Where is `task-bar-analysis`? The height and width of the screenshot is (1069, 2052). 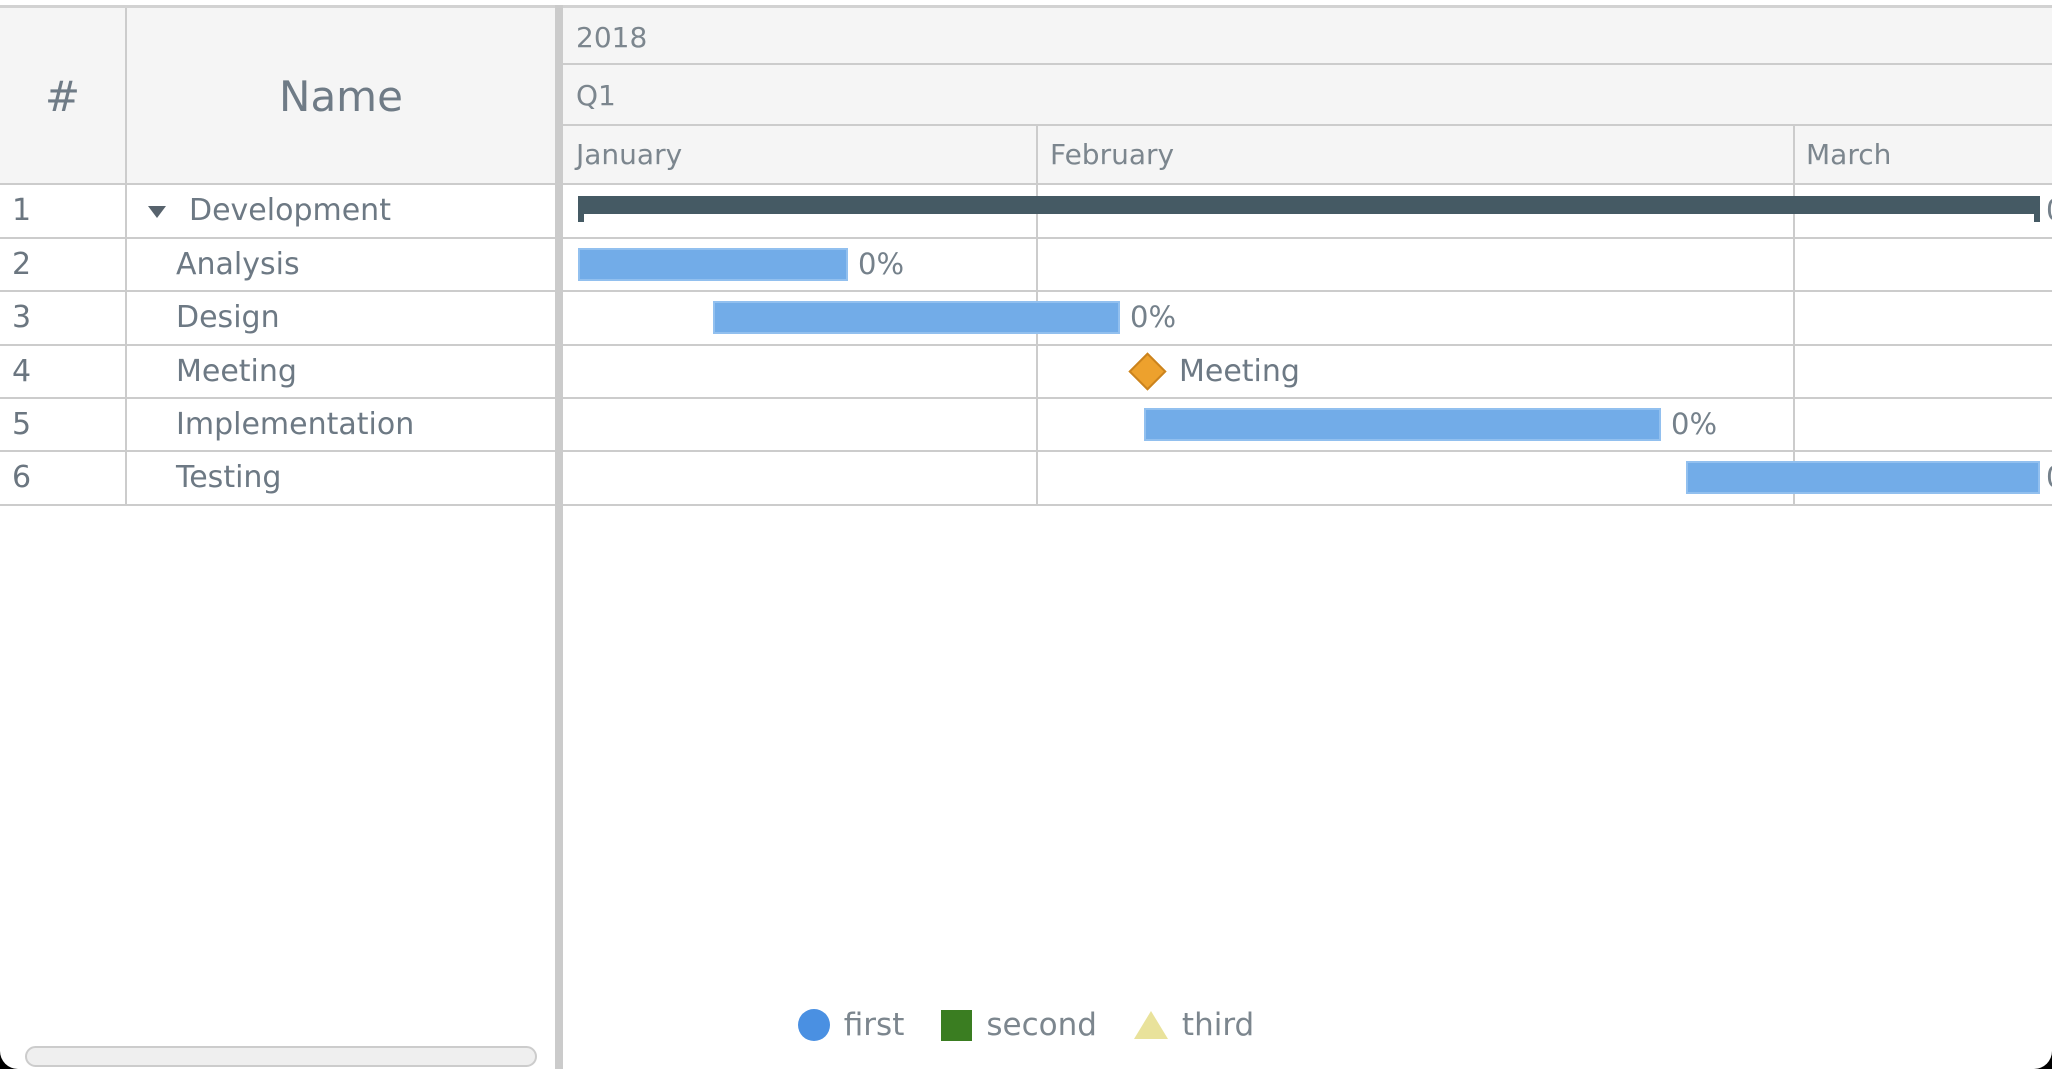
task-bar-analysis is located at coordinates (713, 264).